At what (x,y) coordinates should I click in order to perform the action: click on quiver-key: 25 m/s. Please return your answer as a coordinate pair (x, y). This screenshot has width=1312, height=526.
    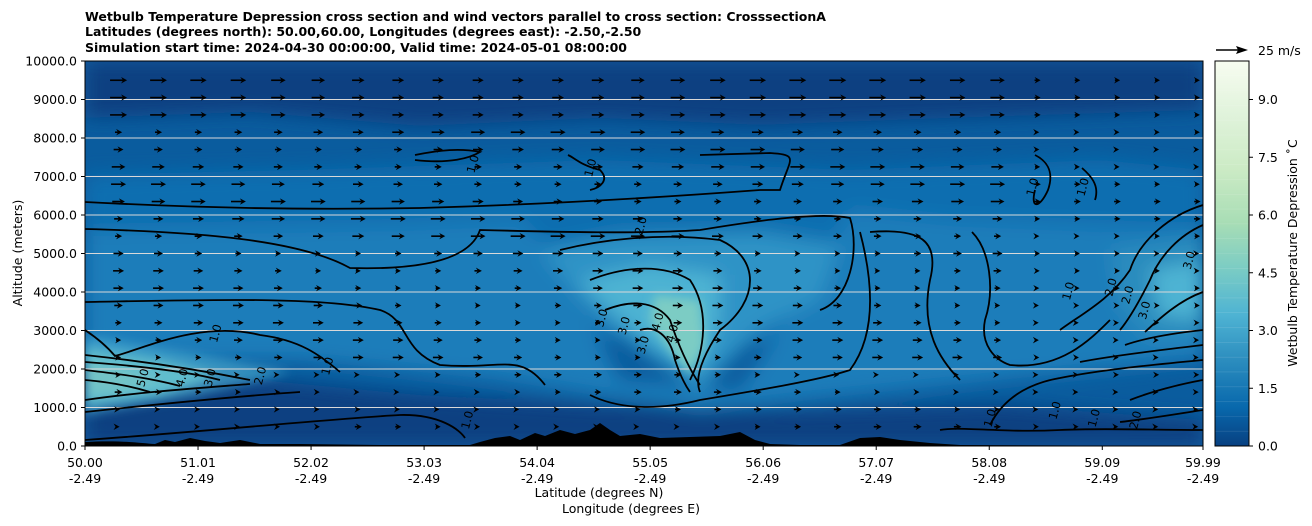
    Looking at the image, I should click on (1258, 50).